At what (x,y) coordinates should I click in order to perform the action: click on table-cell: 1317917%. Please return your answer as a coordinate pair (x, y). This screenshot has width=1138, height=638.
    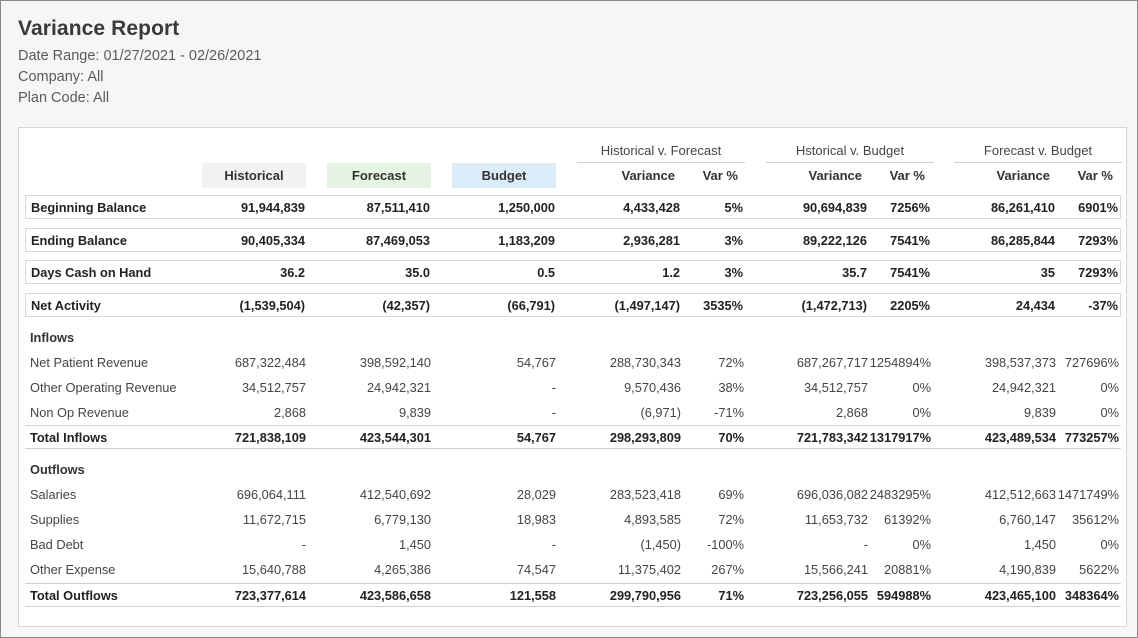
    Looking at the image, I should click on (900, 437).